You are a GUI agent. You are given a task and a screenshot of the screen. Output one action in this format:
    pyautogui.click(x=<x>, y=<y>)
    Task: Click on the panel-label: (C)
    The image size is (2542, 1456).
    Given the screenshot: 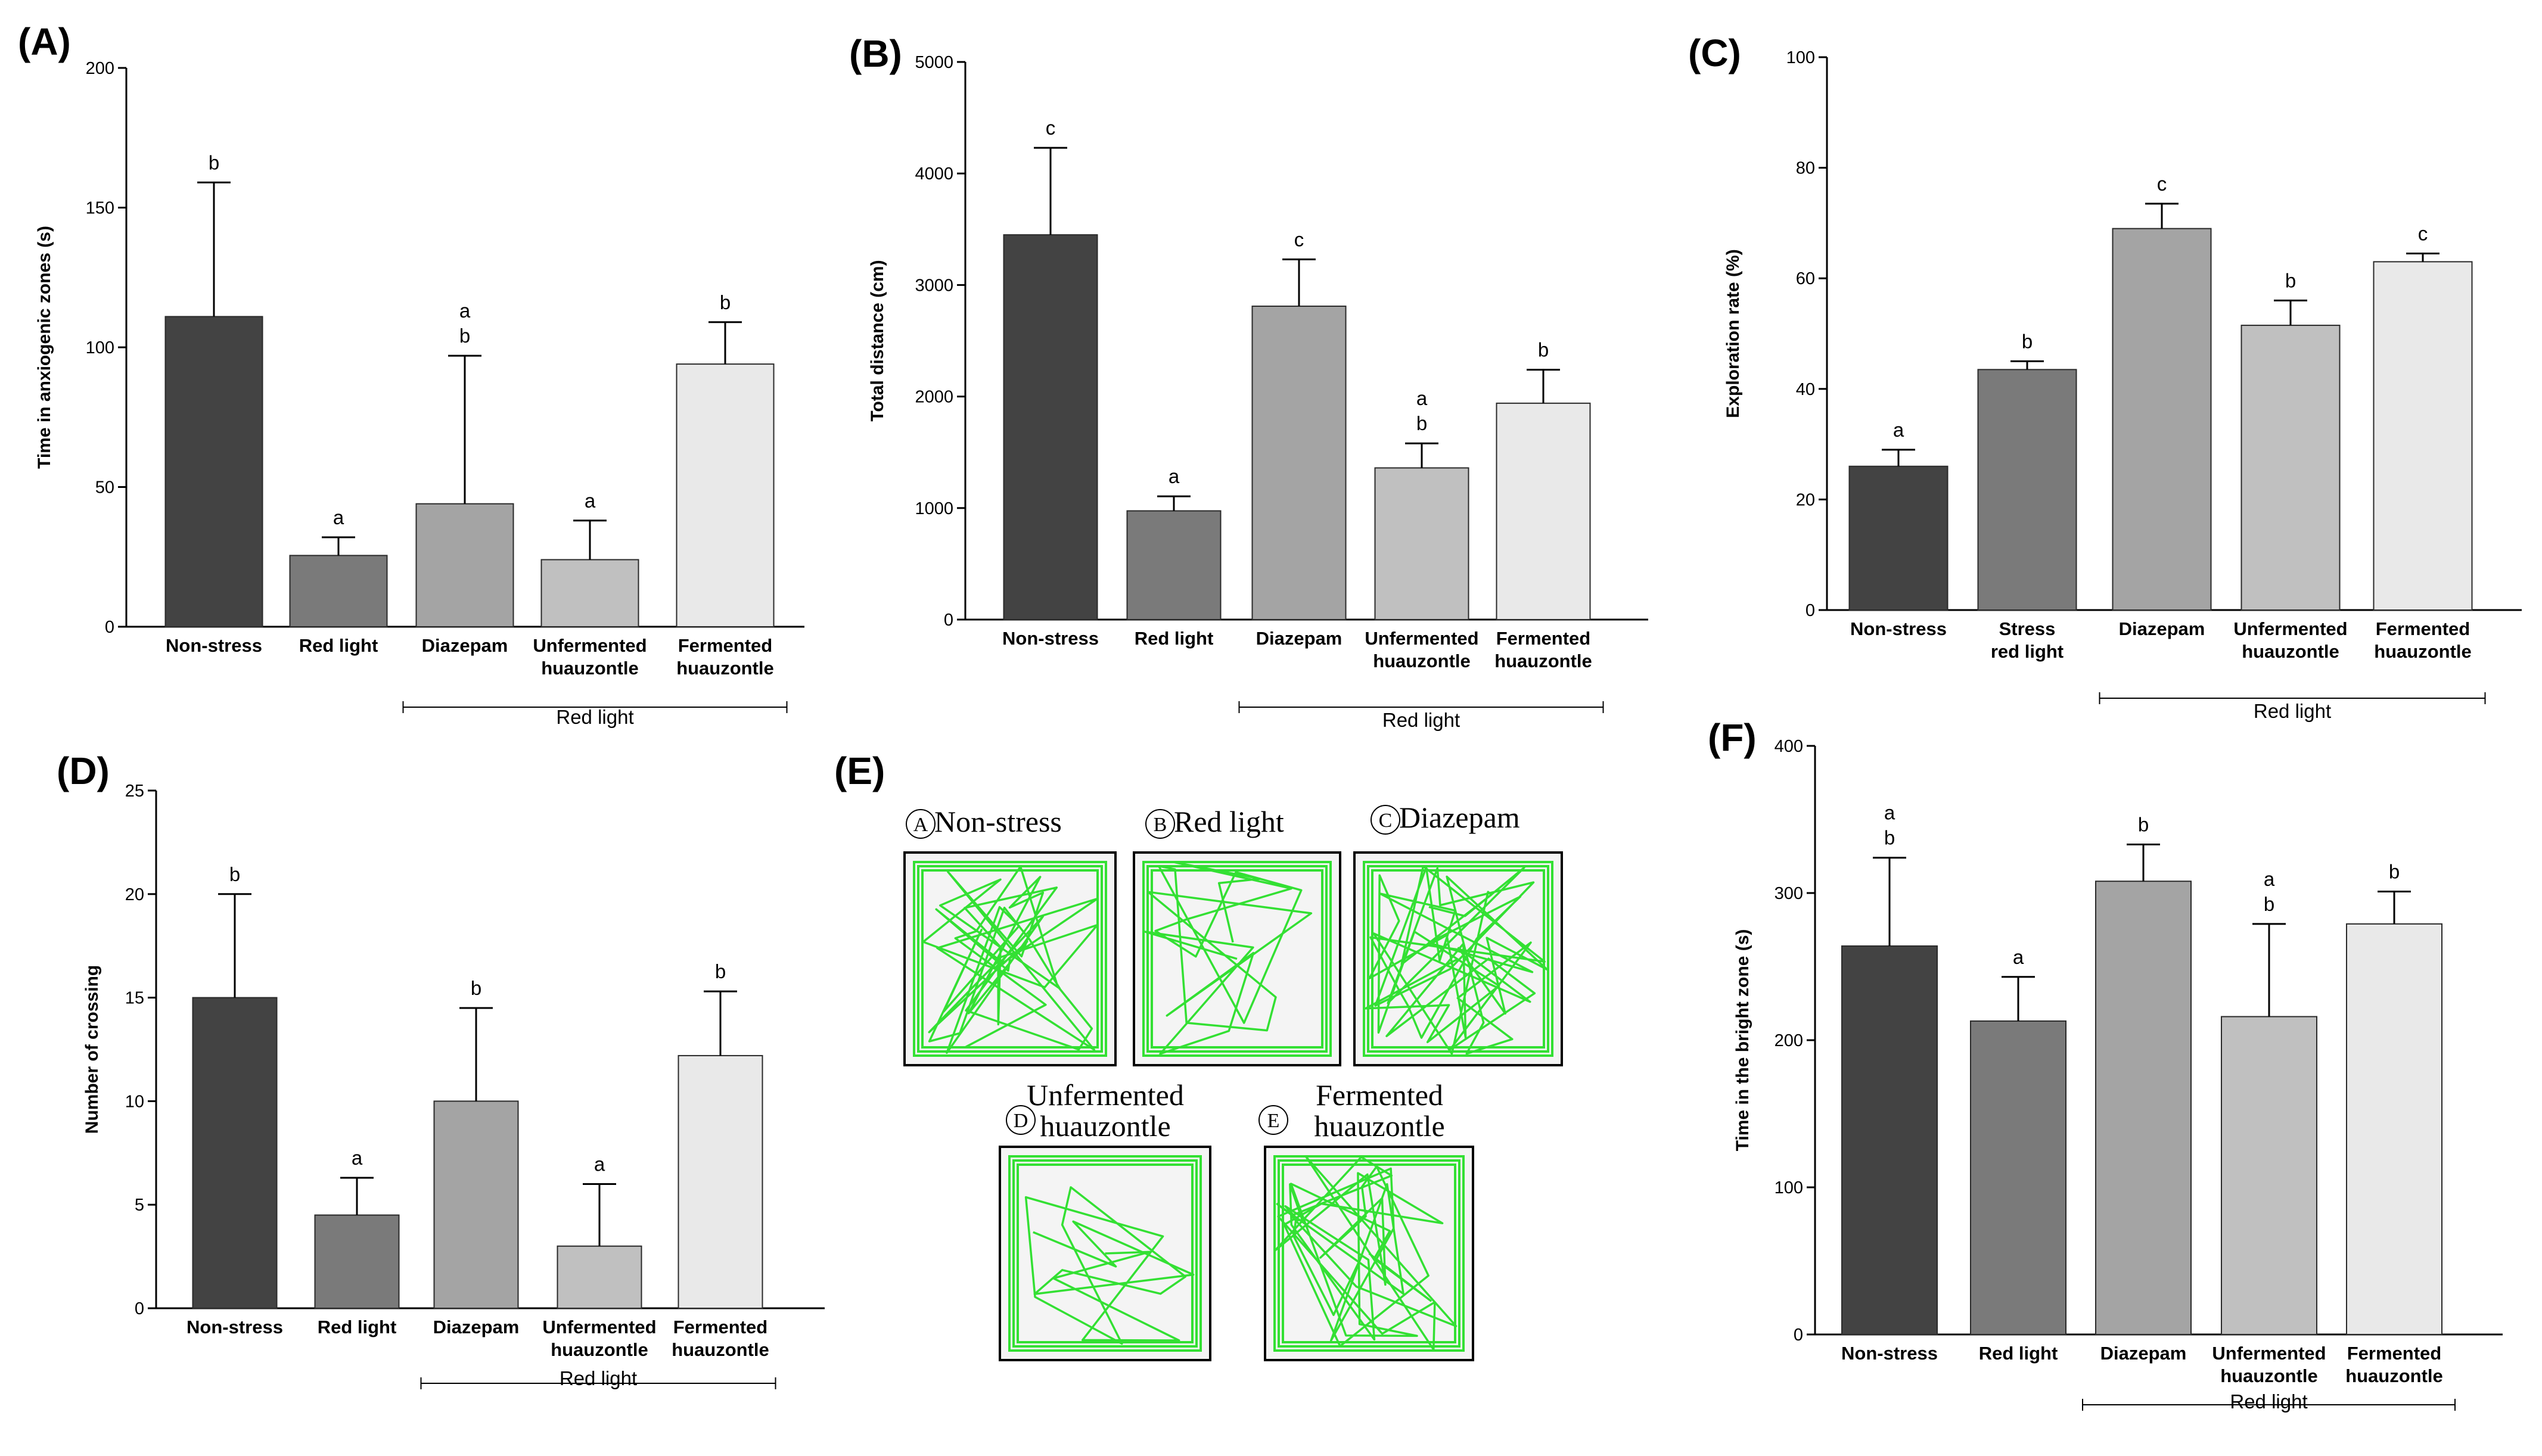 What is the action you would take?
    pyautogui.click(x=1714, y=53)
    